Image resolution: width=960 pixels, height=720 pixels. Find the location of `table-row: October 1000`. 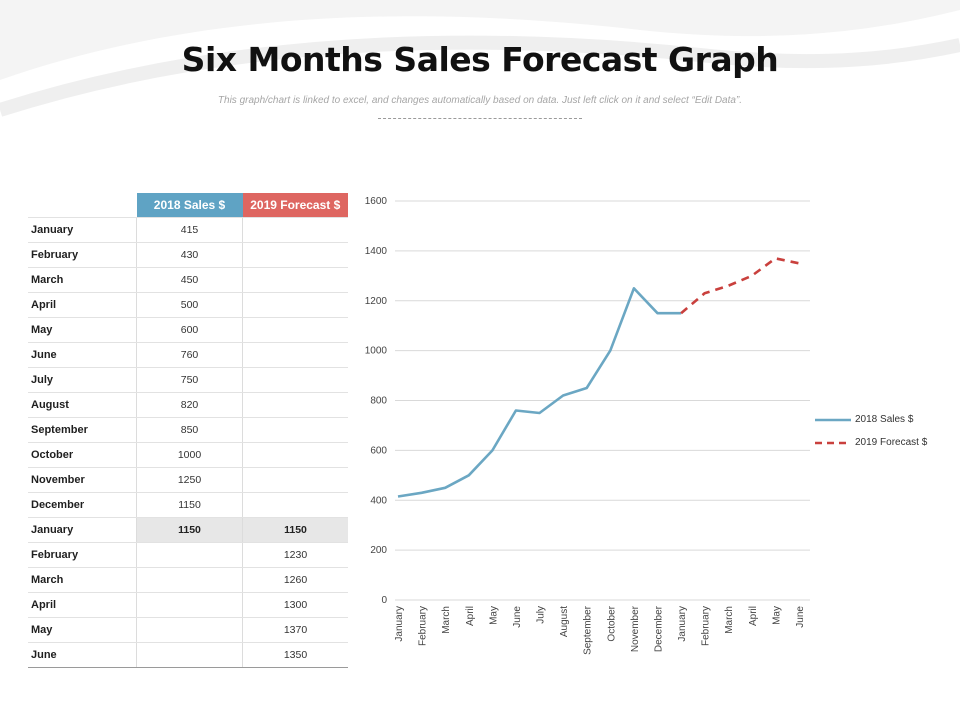

table-row: October 1000 is located at coordinates (188, 455).